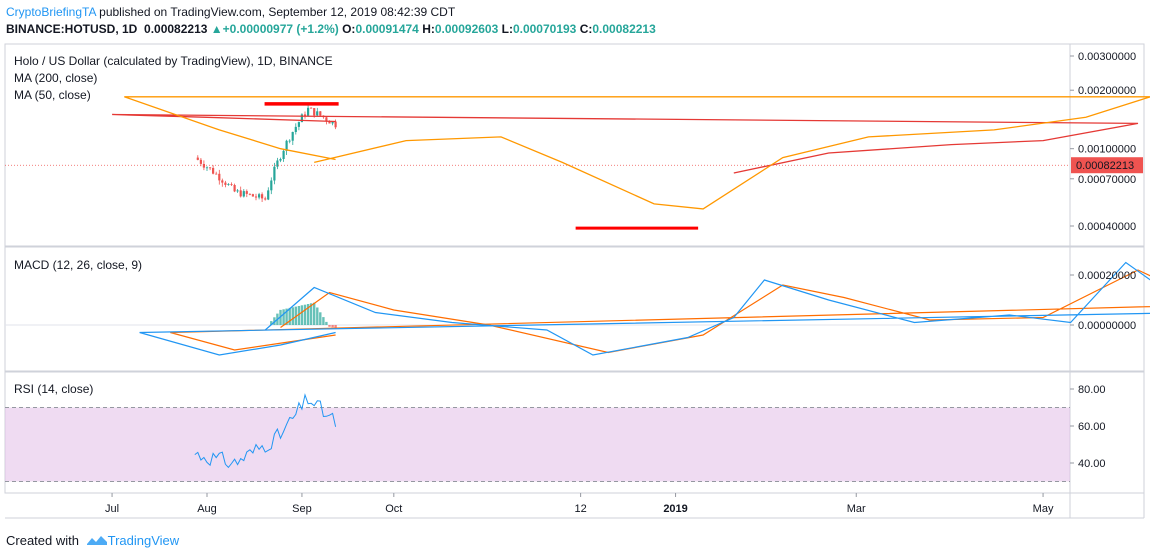 This screenshot has height=558, width=1150. What do you see at coordinates (1107, 180) in the screenshot?
I see `price-axis-label: 0.00070000` at bounding box center [1107, 180].